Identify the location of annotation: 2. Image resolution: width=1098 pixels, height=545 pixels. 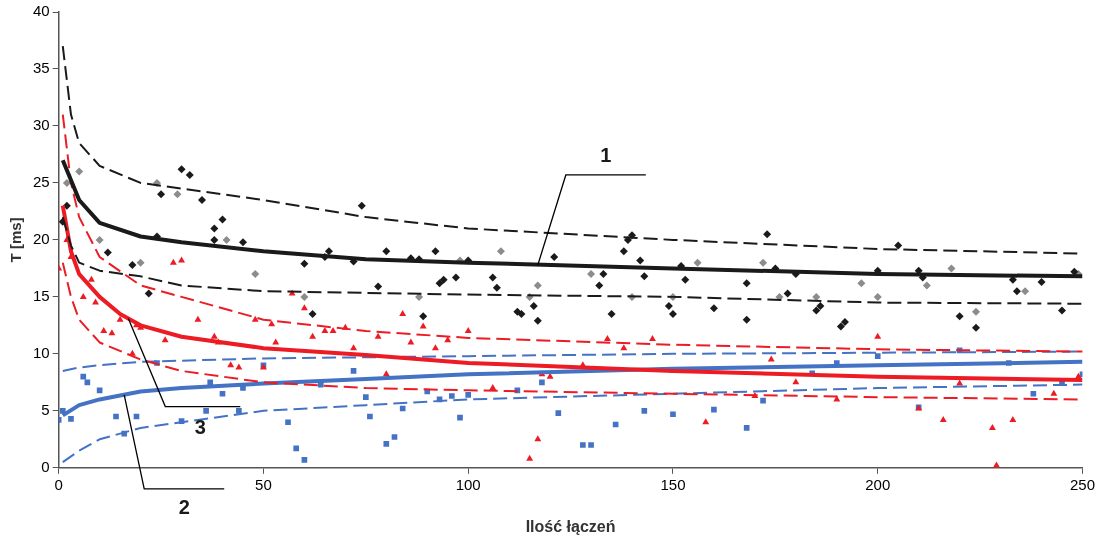
(184, 507).